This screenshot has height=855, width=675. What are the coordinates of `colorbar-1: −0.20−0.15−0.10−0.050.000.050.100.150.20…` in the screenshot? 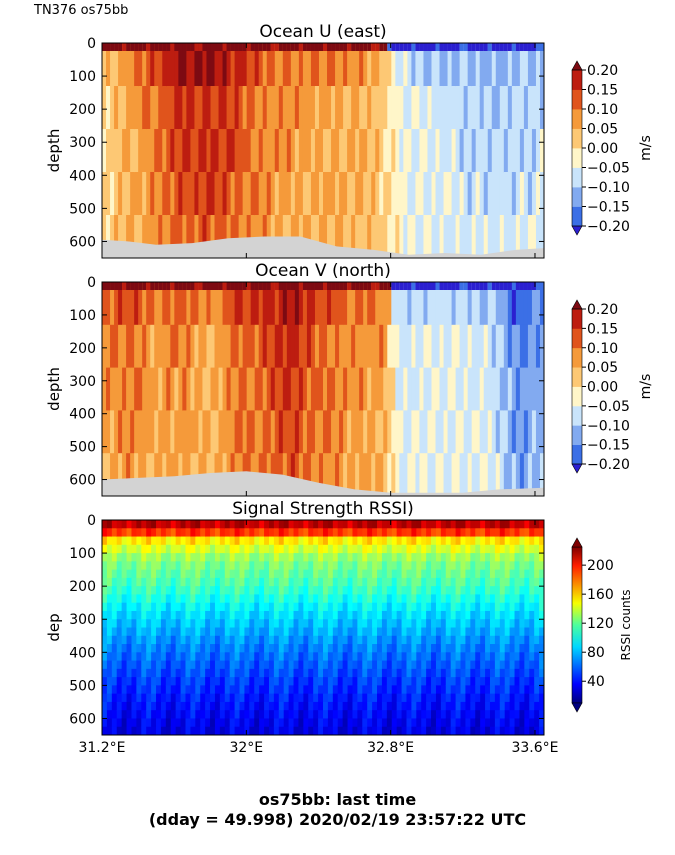 It's located at (612, 148).